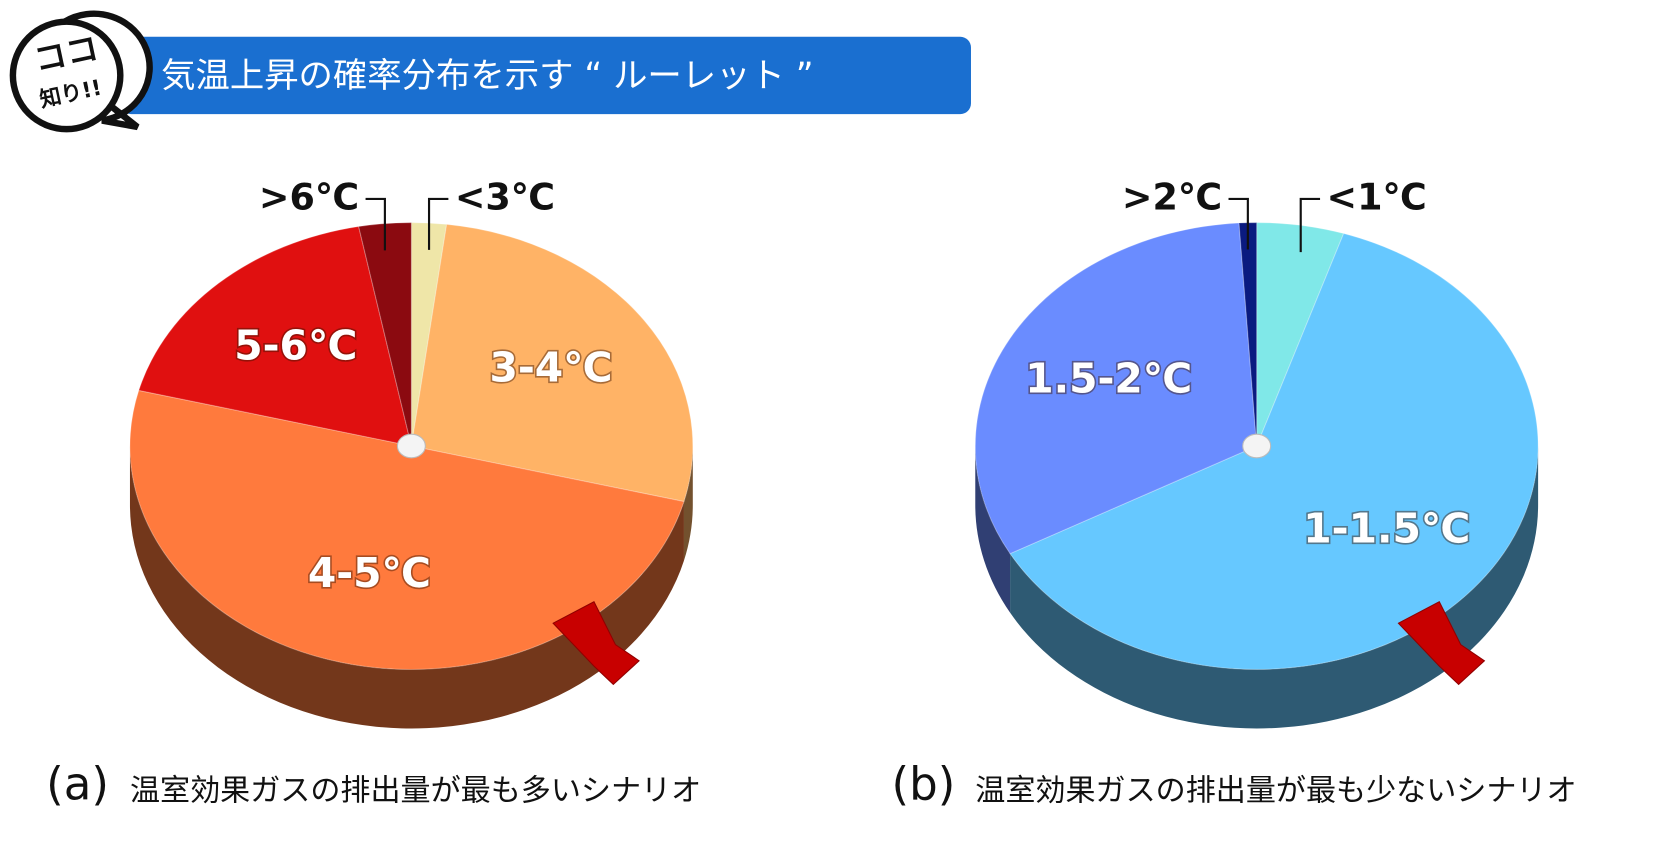 Image resolution: width=1667 pixels, height=849 pixels. What do you see at coordinates (487, 76) in the screenshot?
I see `title: 気温上昇の確率分布を示す “ ルーレット ”` at bounding box center [487, 76].